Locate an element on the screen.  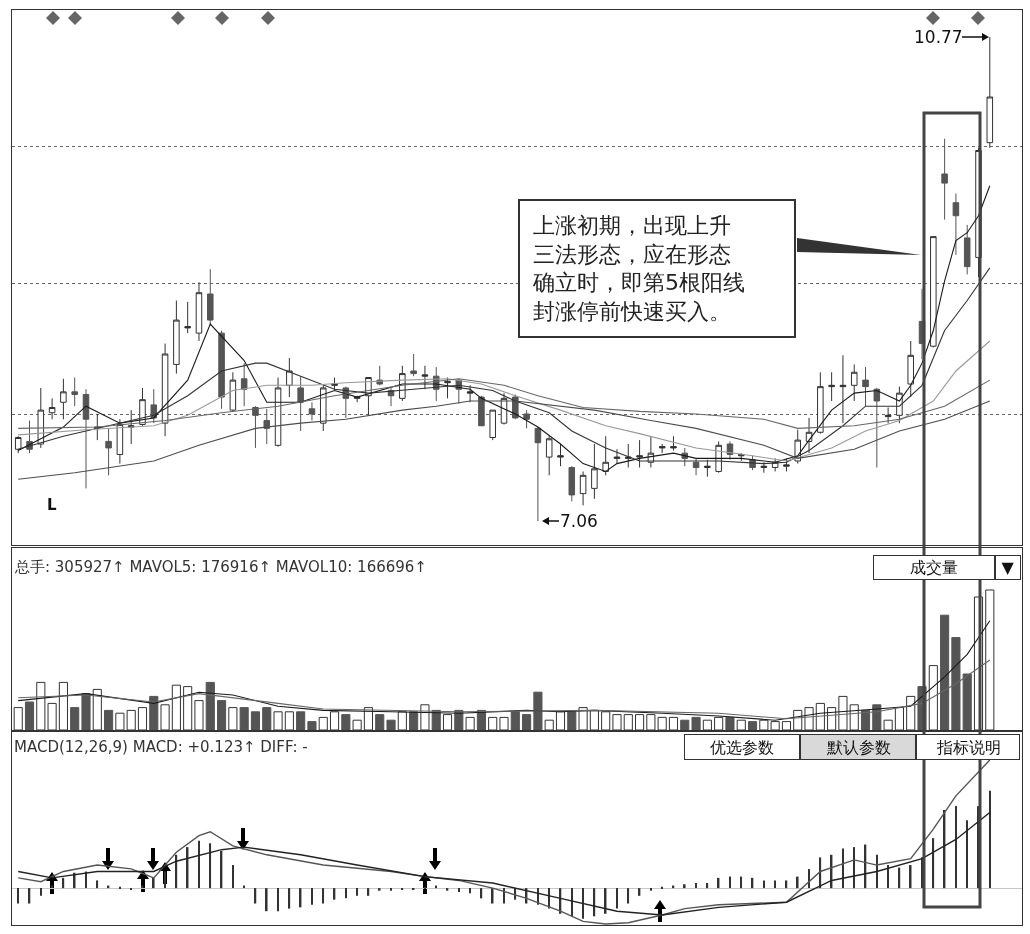
text: 指标说明 is located at coordinates (968, 747).